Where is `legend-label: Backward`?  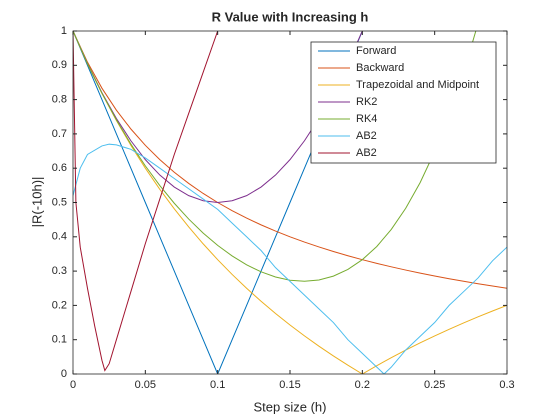 legend-label: Backward is located at coordinates (380, 68).